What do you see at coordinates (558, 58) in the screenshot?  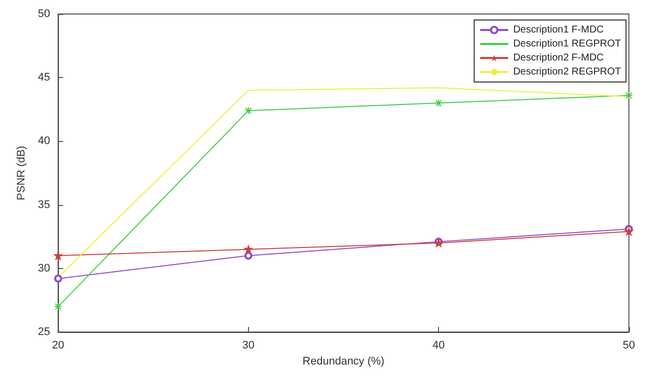 I see `legend-label: Description2 F-MDC` at bounding box center [558, 58].